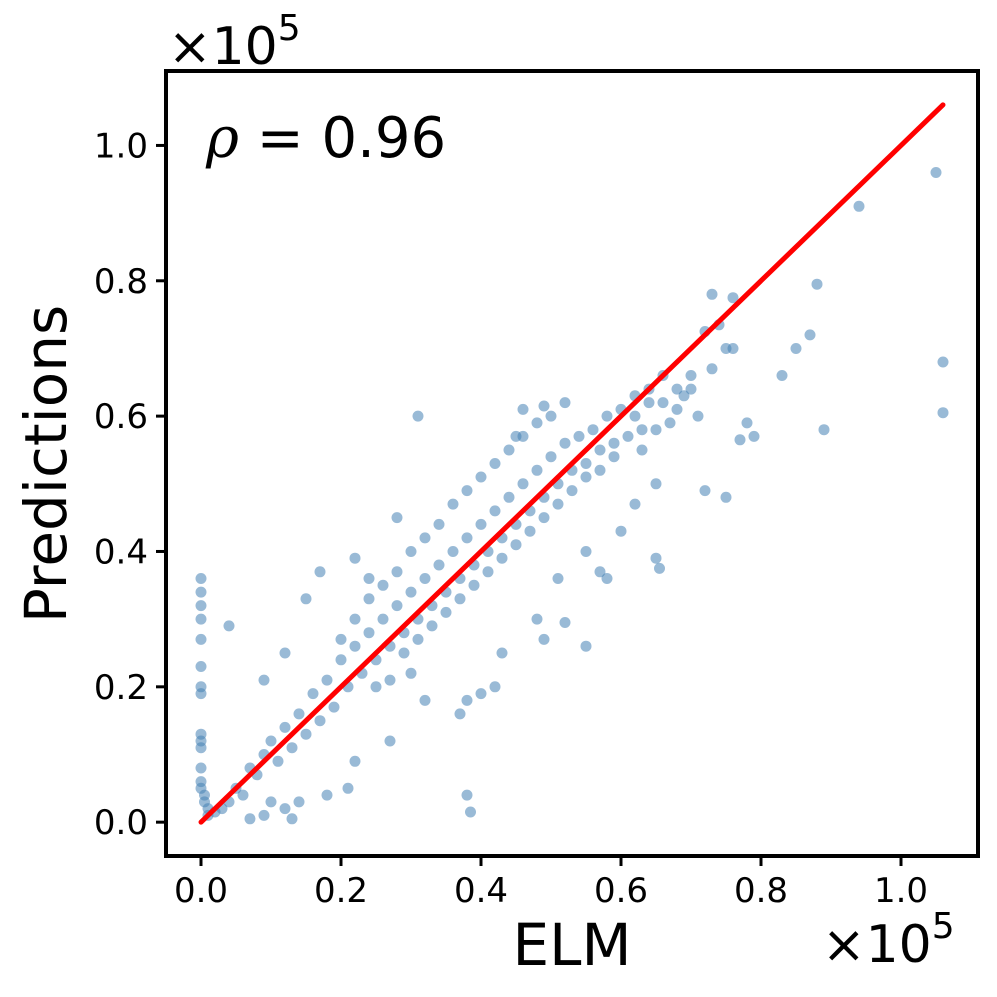  Describe the element at coordinates (571, 945) in the screenshot. I see `x-axis-title: ELM` at that location.